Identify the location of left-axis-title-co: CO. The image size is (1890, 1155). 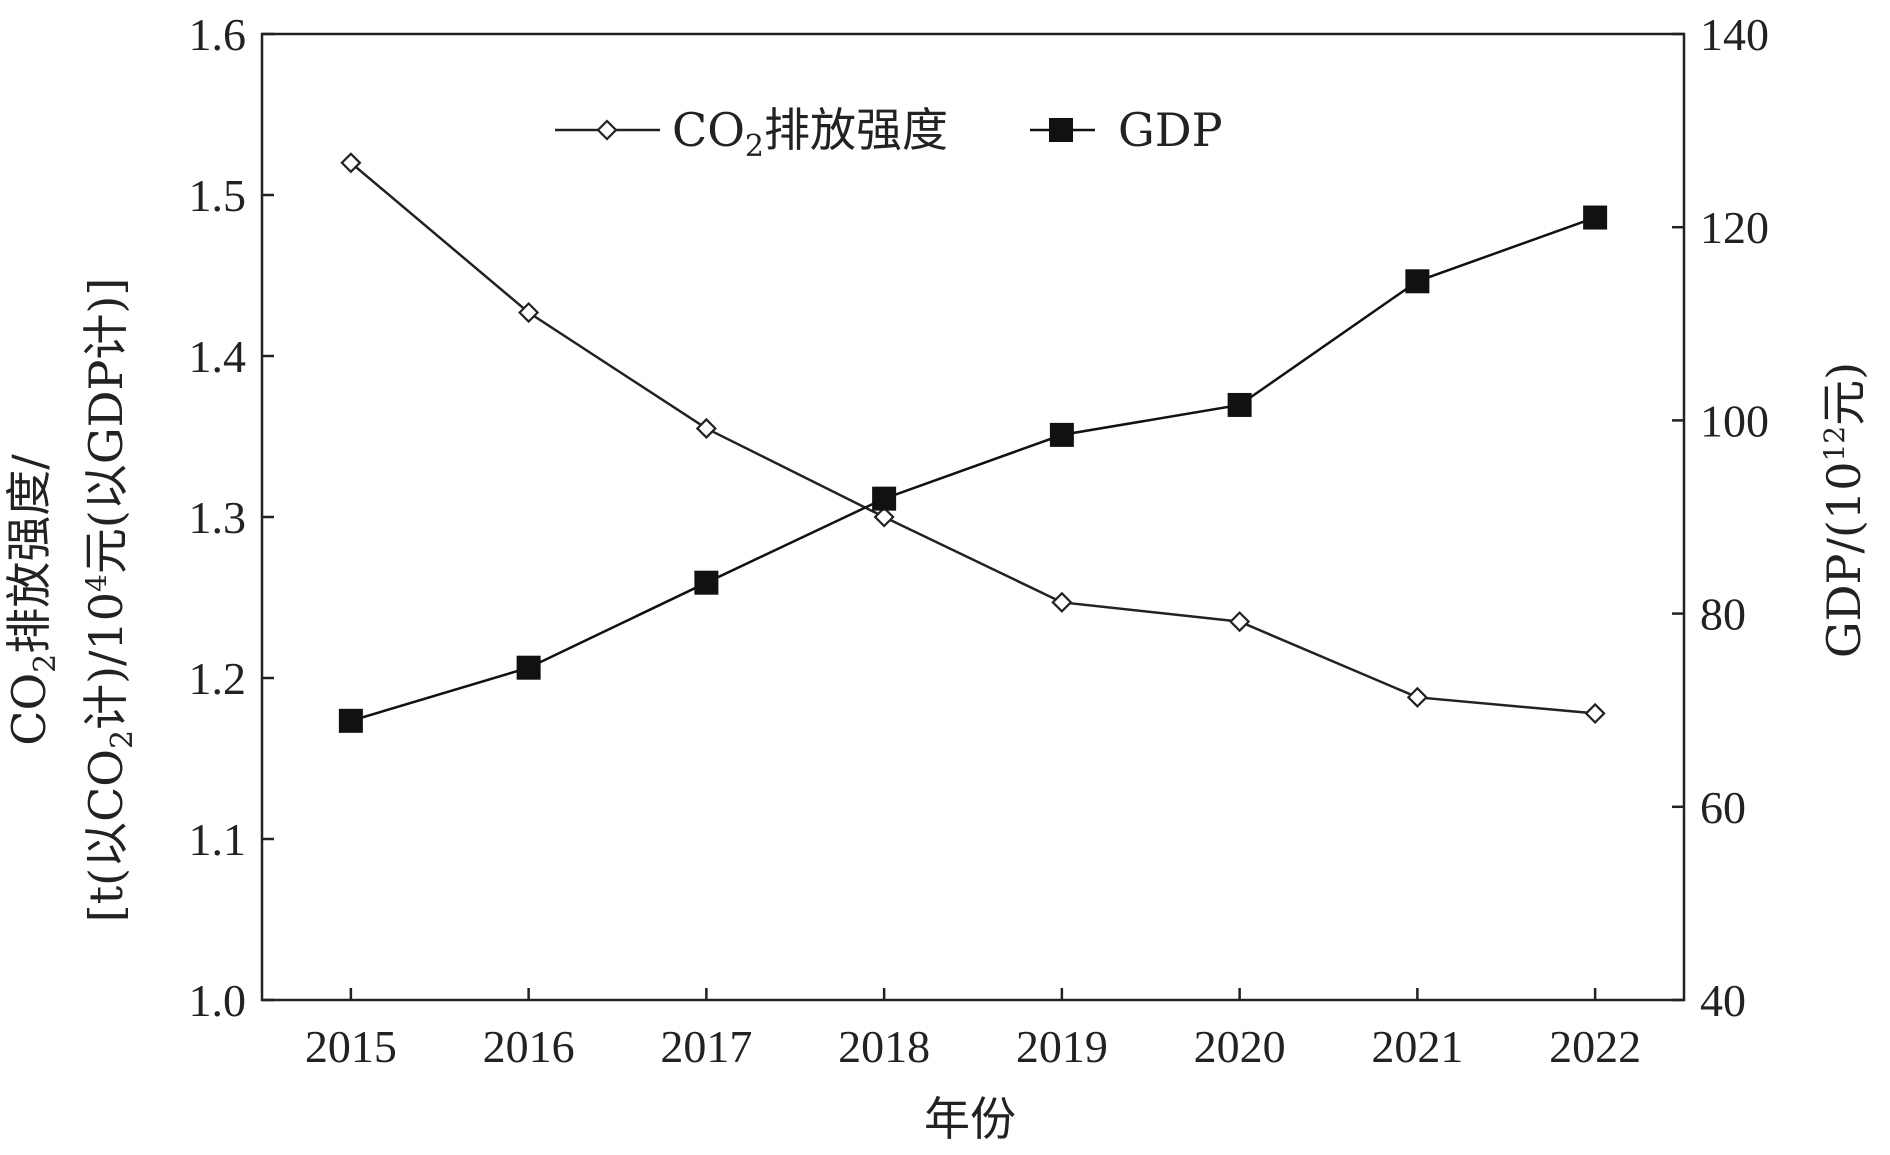
(29, 709).